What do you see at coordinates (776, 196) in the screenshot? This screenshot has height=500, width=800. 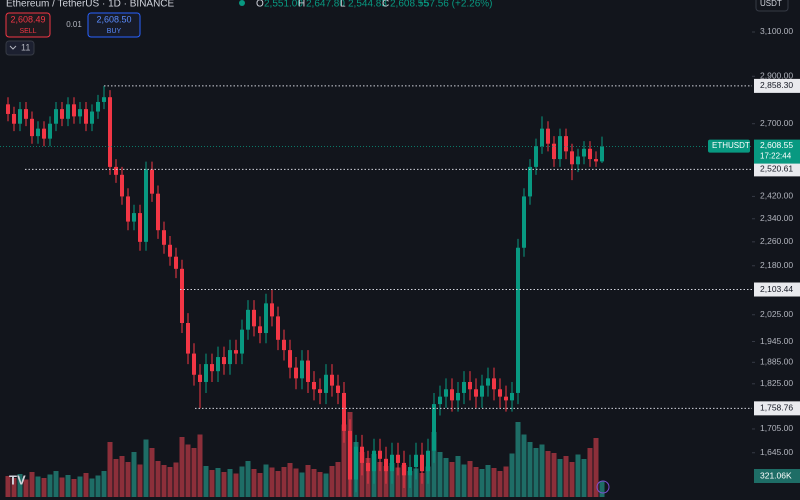 I see `y-tick-label: 2,420.00` at bounding box center [776, 196].